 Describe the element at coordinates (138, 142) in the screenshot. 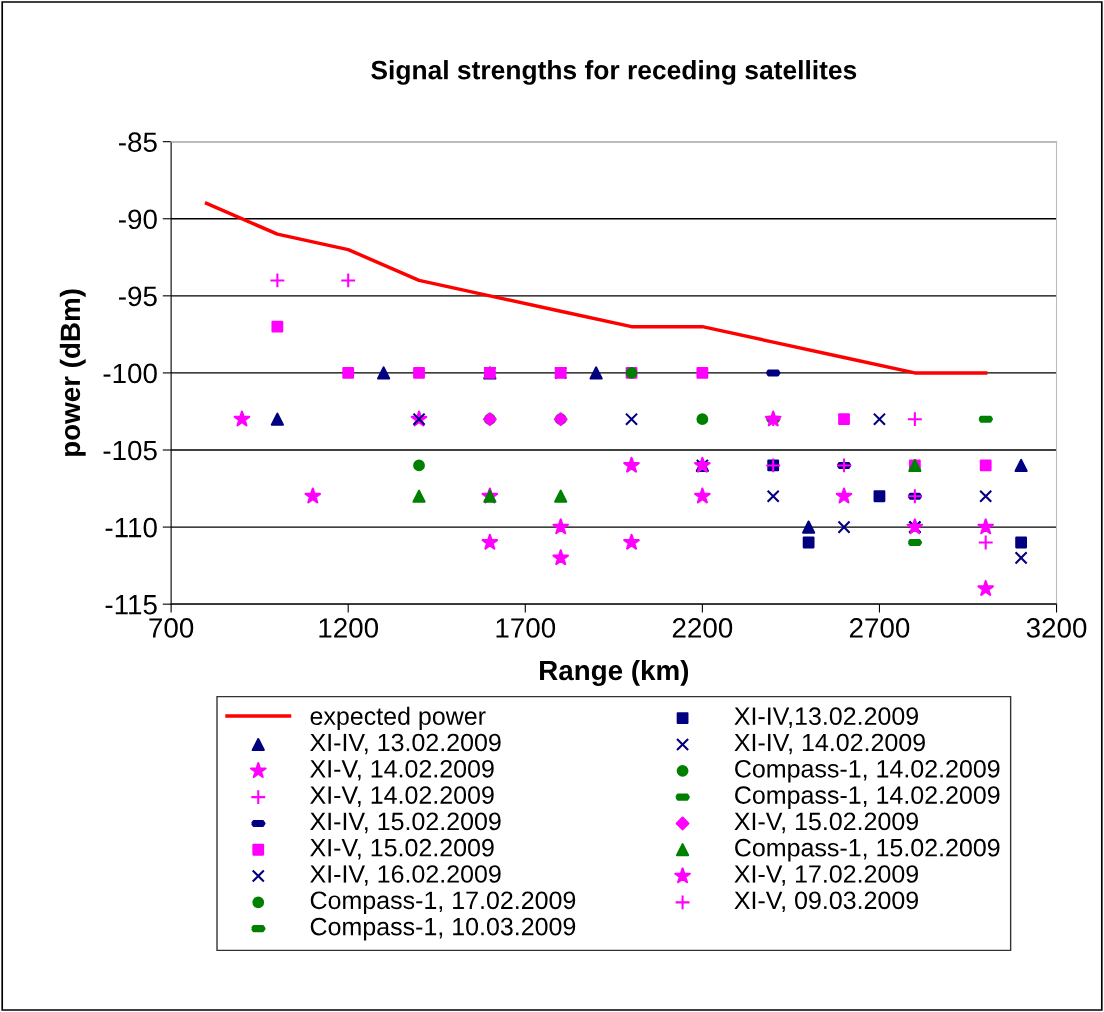

I see `y-tick-label: -85` at that location.